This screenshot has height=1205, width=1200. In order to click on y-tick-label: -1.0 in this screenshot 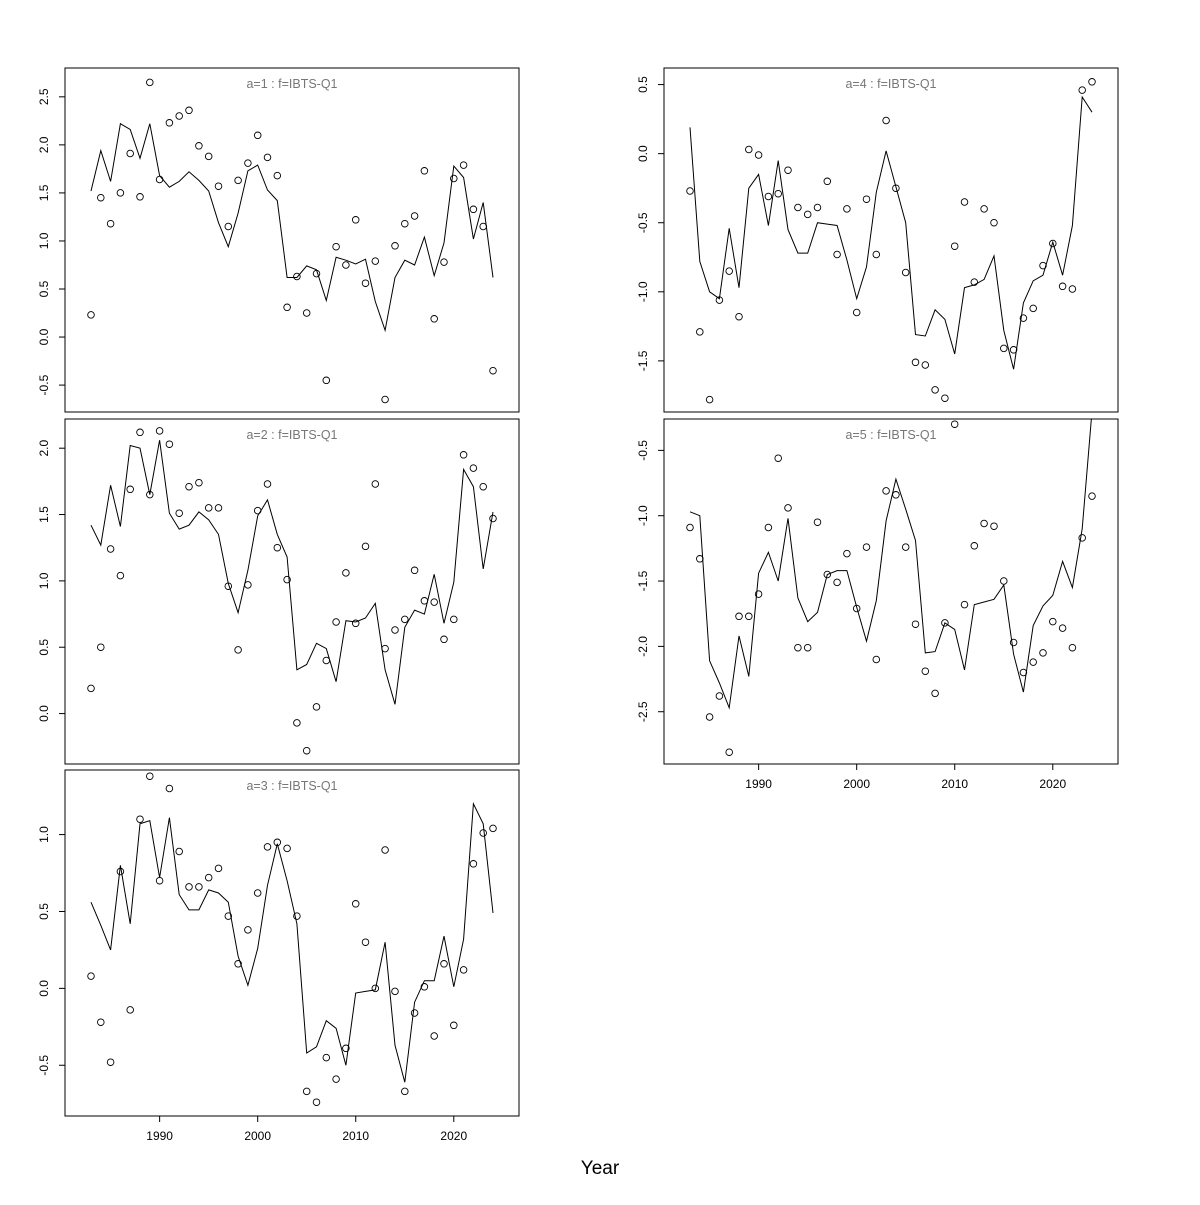, I will do `click(643, 291)`.